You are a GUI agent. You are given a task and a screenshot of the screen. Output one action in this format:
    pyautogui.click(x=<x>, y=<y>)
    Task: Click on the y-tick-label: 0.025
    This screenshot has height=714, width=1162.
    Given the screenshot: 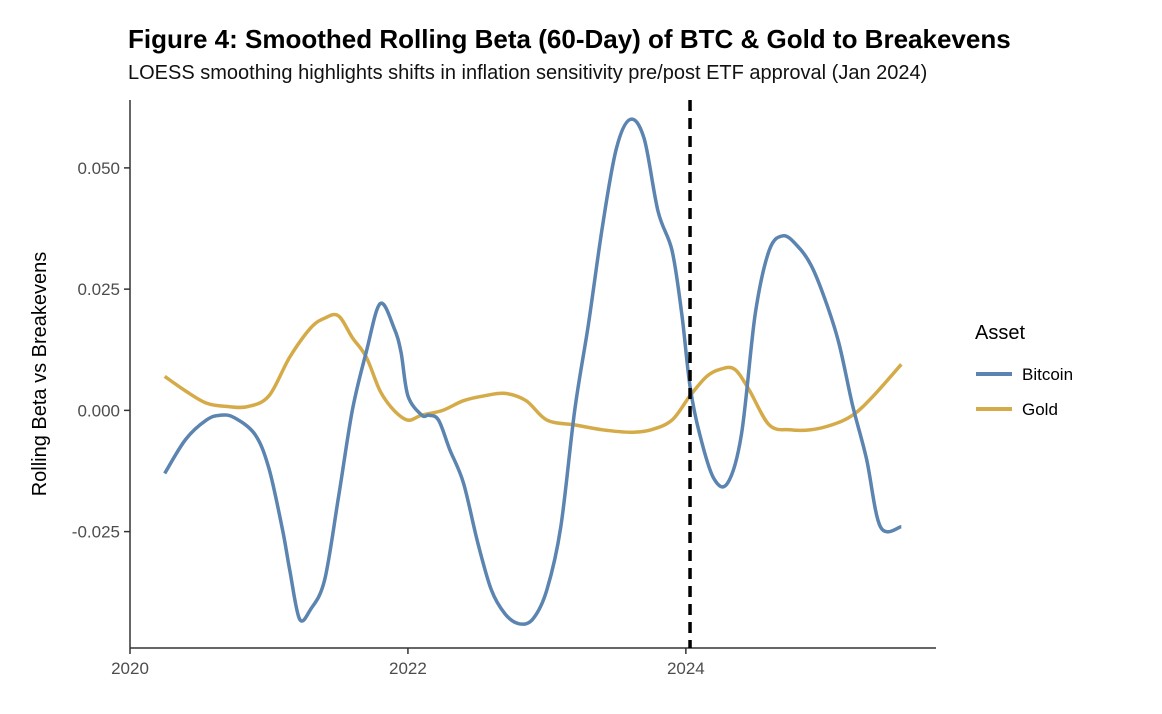 What is the action you would take?
    pyautogui.click(x=98, y=289)
    